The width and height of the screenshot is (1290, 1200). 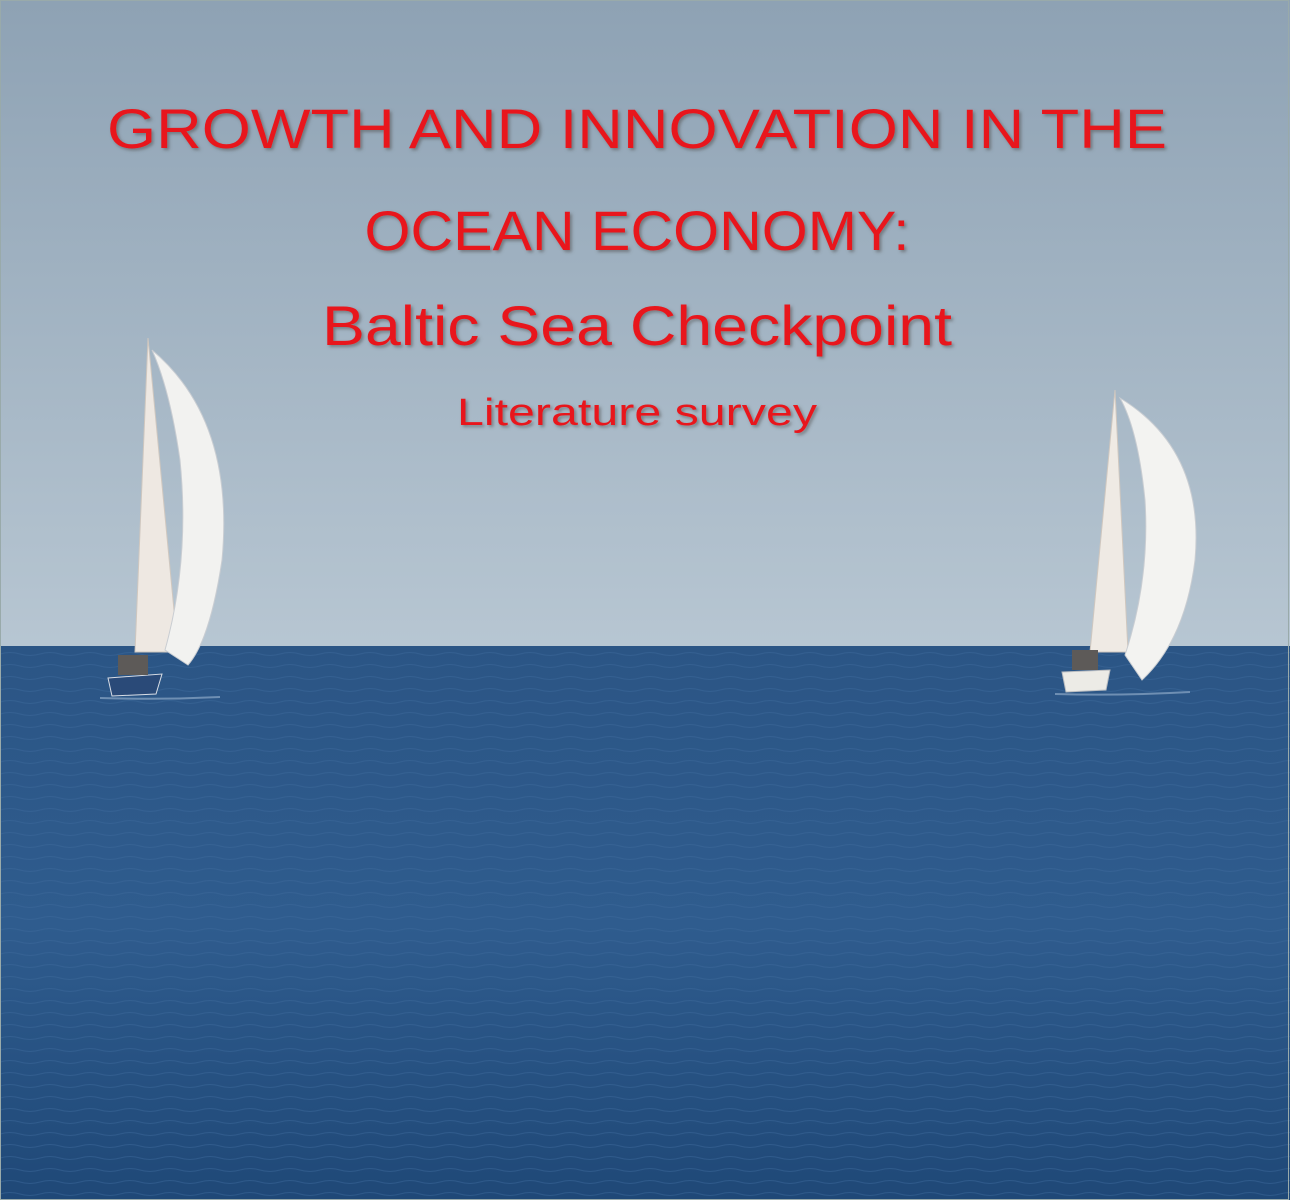 What do you see at coordinates (1125, 542) in the screenshot?
I see `sailboat-right` at bounding box center [1125, 542].